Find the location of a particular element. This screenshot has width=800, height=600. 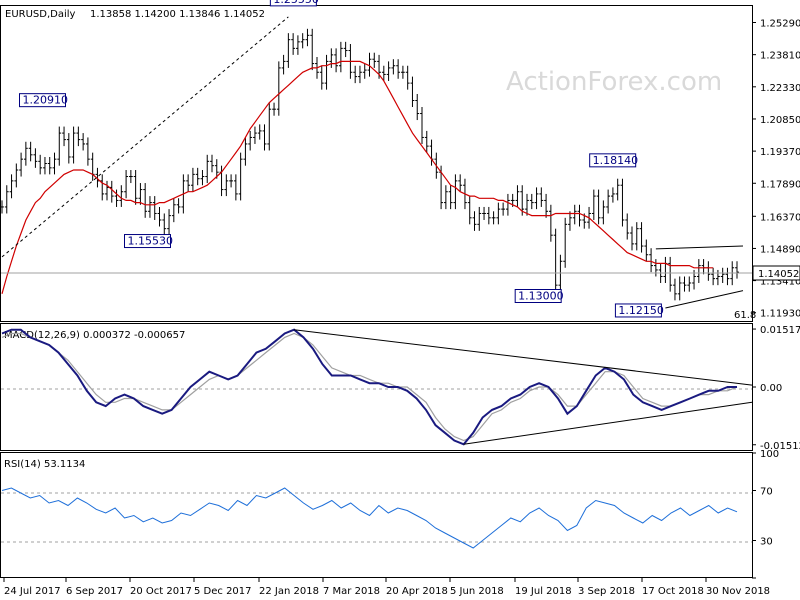

svg-text: 1.12150 is located at coordinates (641, 310).